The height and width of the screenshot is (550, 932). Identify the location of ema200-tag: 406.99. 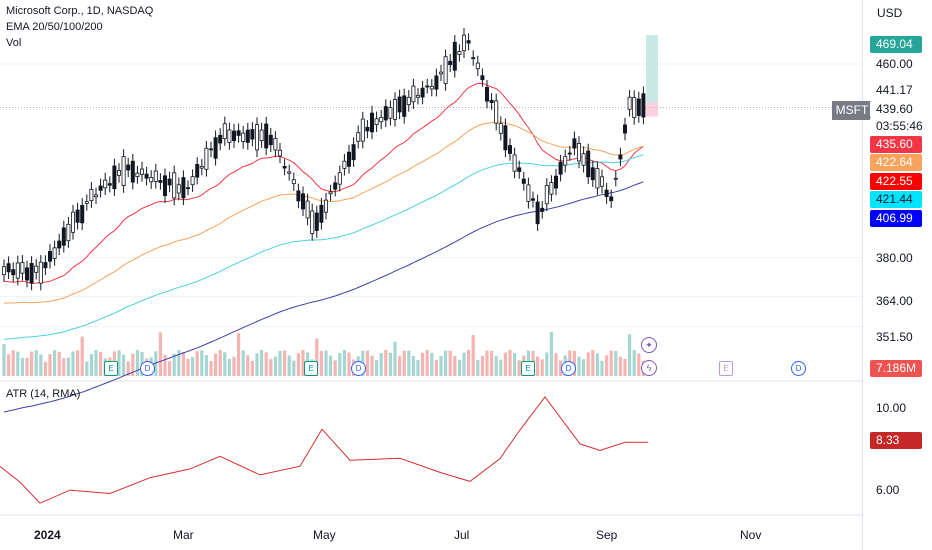
(896, 218).